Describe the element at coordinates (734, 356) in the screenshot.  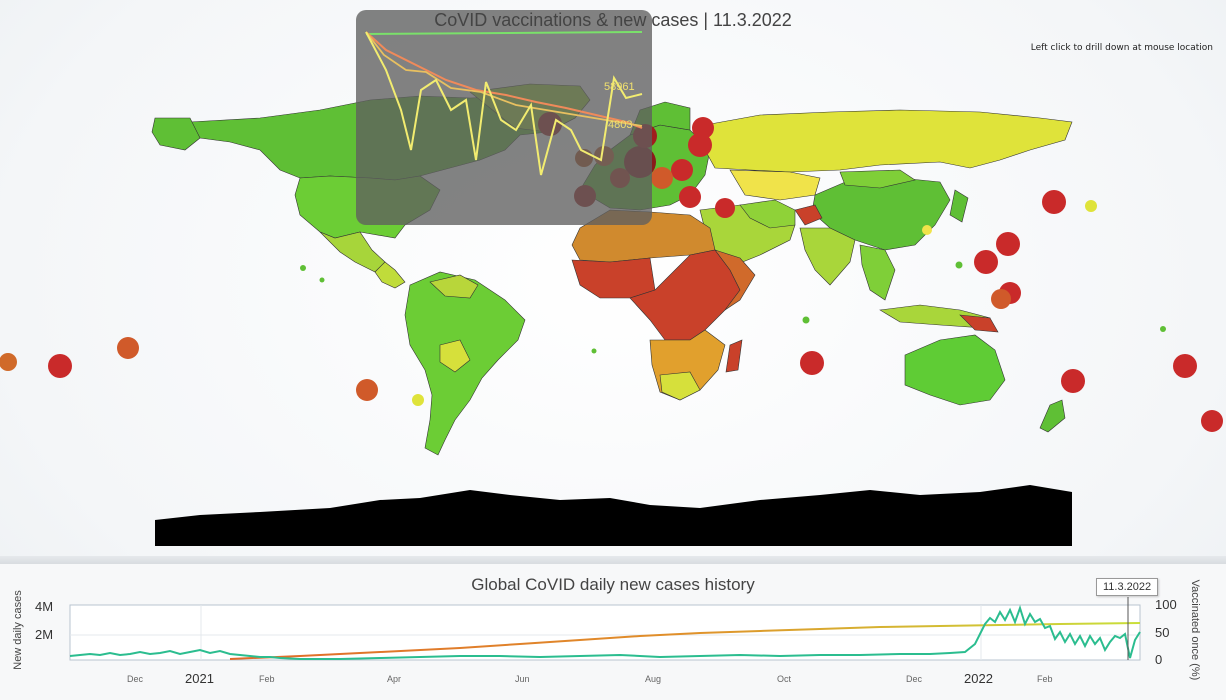
I see `madagascar-region` at that location.